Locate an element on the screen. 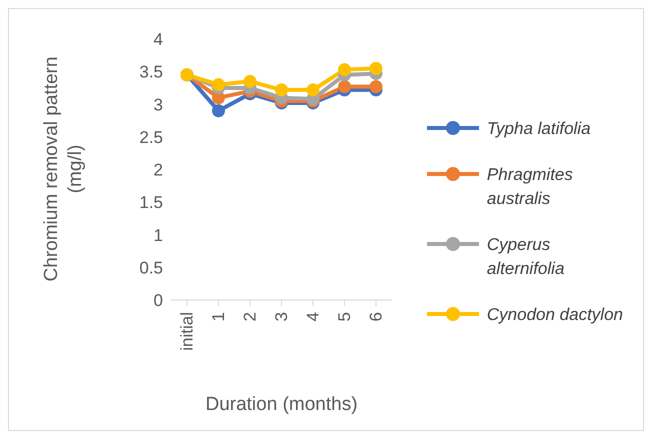 The width and height of the screenshot is (650, 437). x-tick-label: 6 is located at coordinates (376, 317).